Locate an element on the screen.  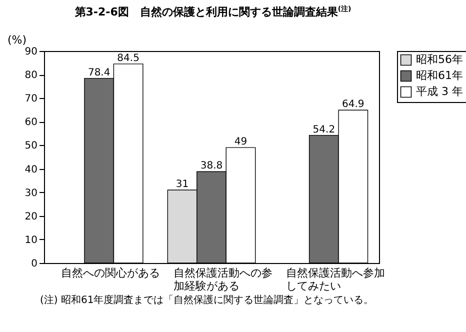
data-label: 54.2 is located at coordinates (324, 129).